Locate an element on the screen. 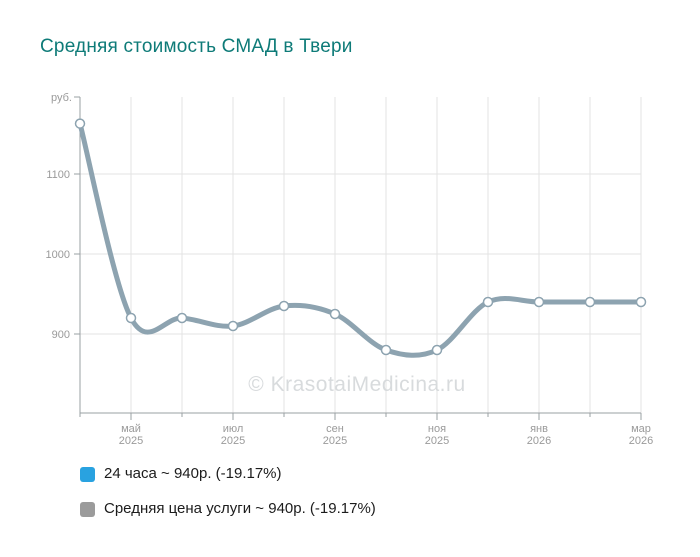 Image resolution: width=700 pixels, height=557 pixels. legend-swatch-blue is located at coordinates (87, 474).